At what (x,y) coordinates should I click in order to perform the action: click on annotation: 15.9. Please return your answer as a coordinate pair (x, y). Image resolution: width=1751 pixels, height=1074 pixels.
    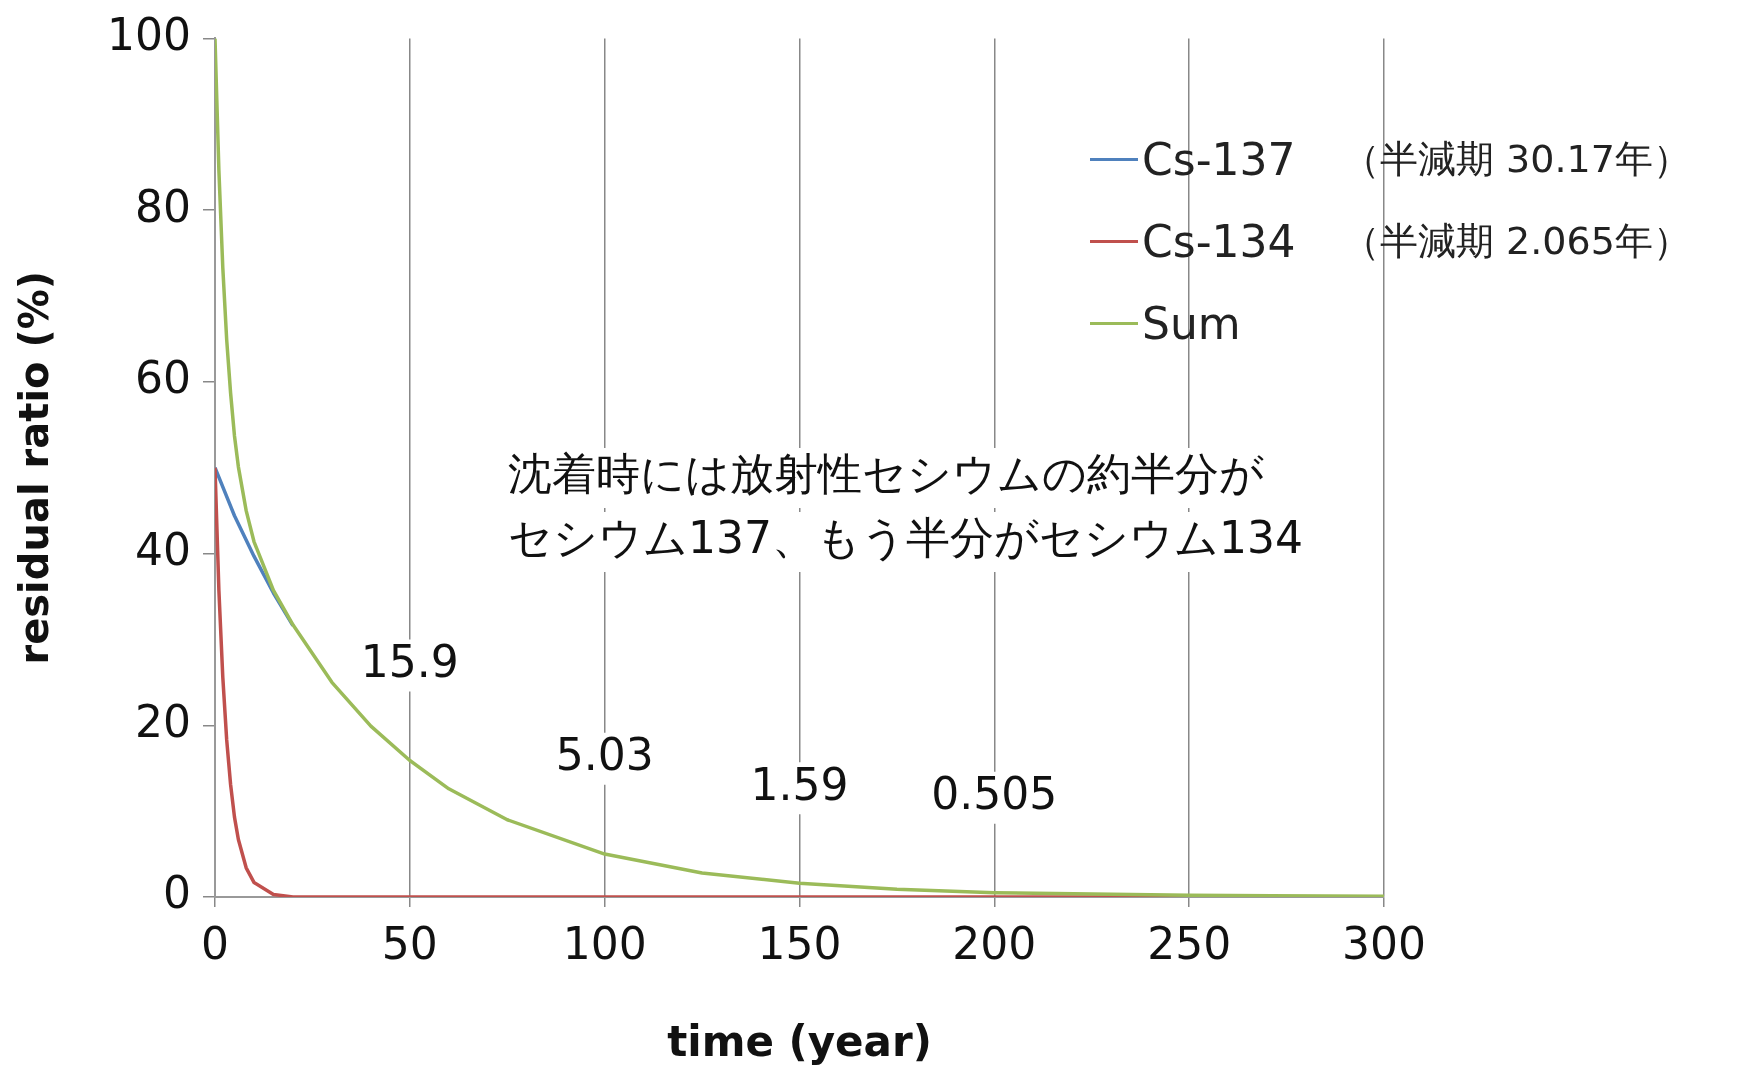
    Looking at the image, I should click on (409, 661).